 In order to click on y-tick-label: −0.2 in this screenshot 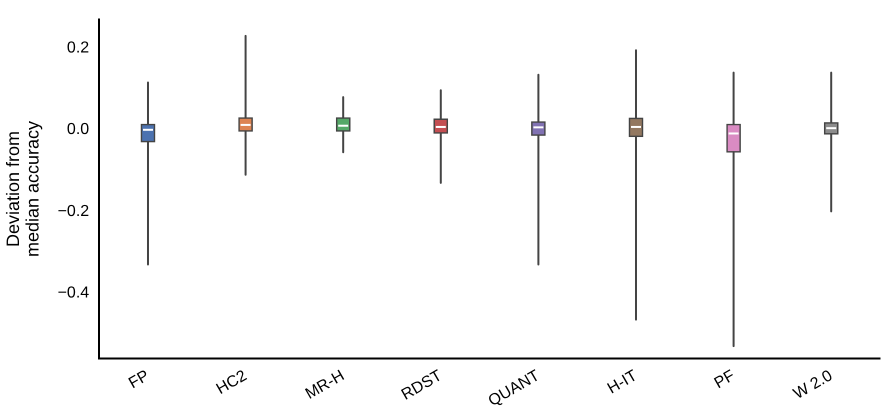, I will do `click(74, 211)`.